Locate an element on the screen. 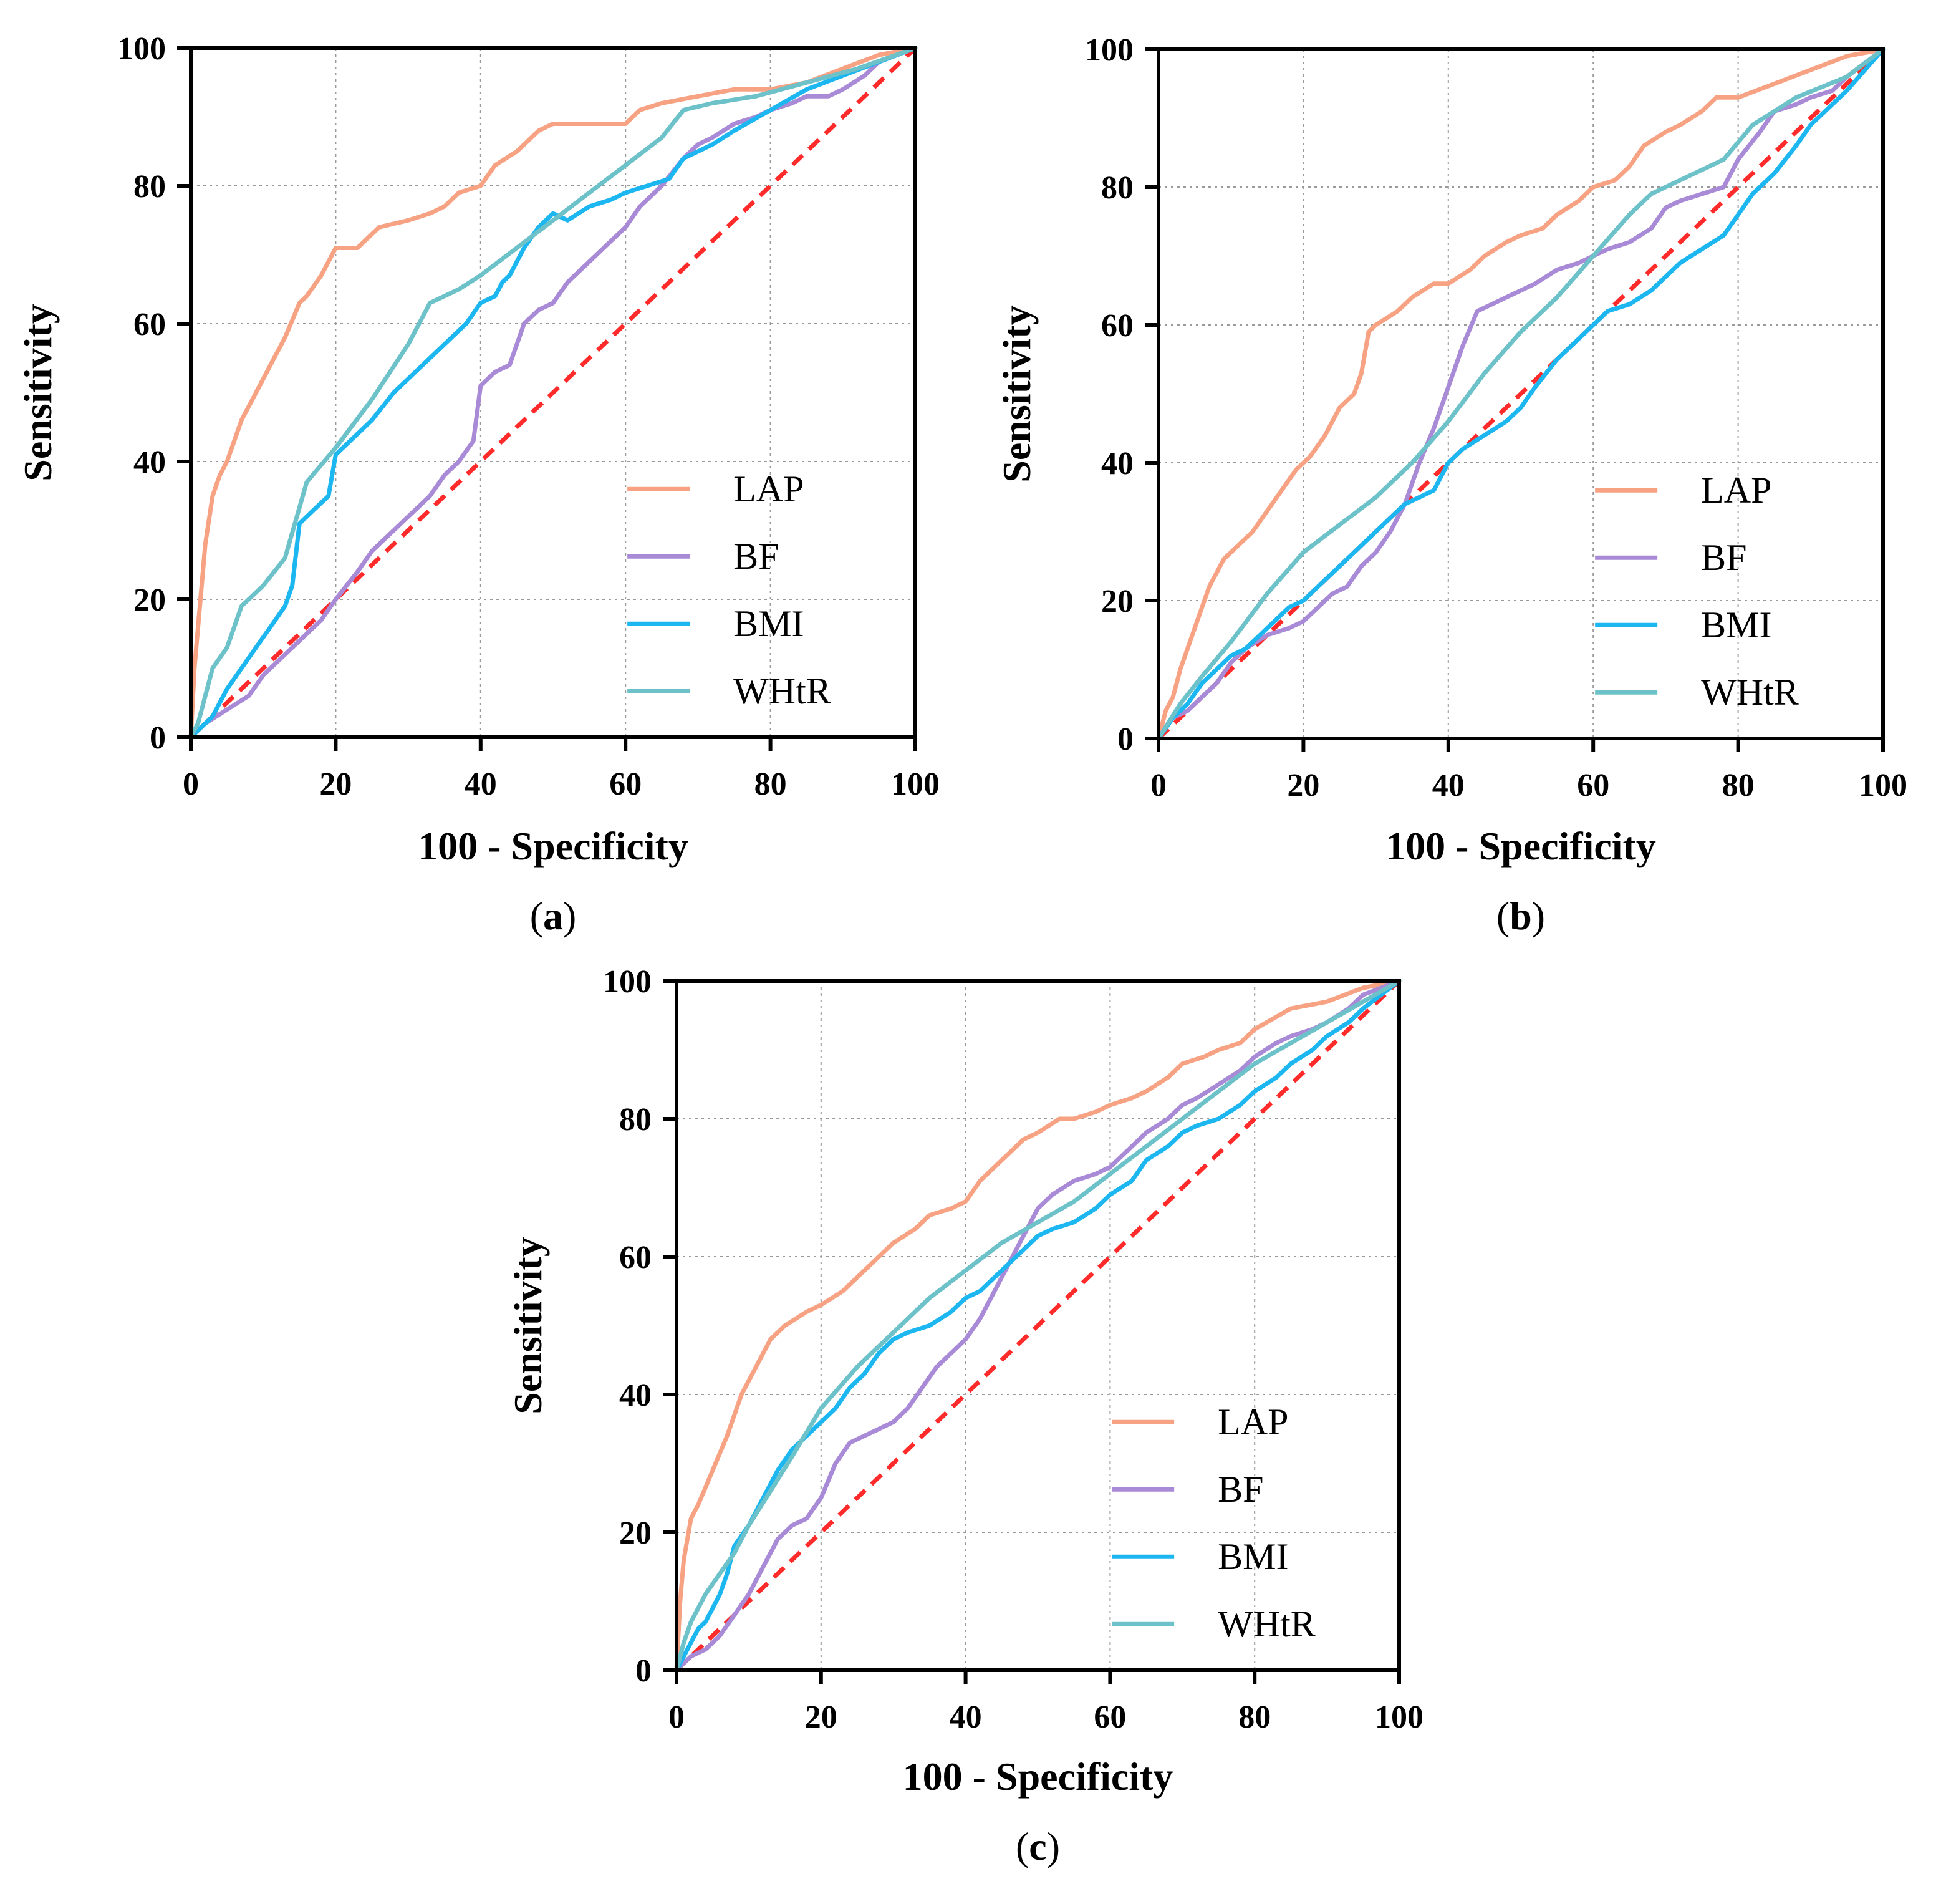  panel-label: (b) is located at coordinates (1521, 916).